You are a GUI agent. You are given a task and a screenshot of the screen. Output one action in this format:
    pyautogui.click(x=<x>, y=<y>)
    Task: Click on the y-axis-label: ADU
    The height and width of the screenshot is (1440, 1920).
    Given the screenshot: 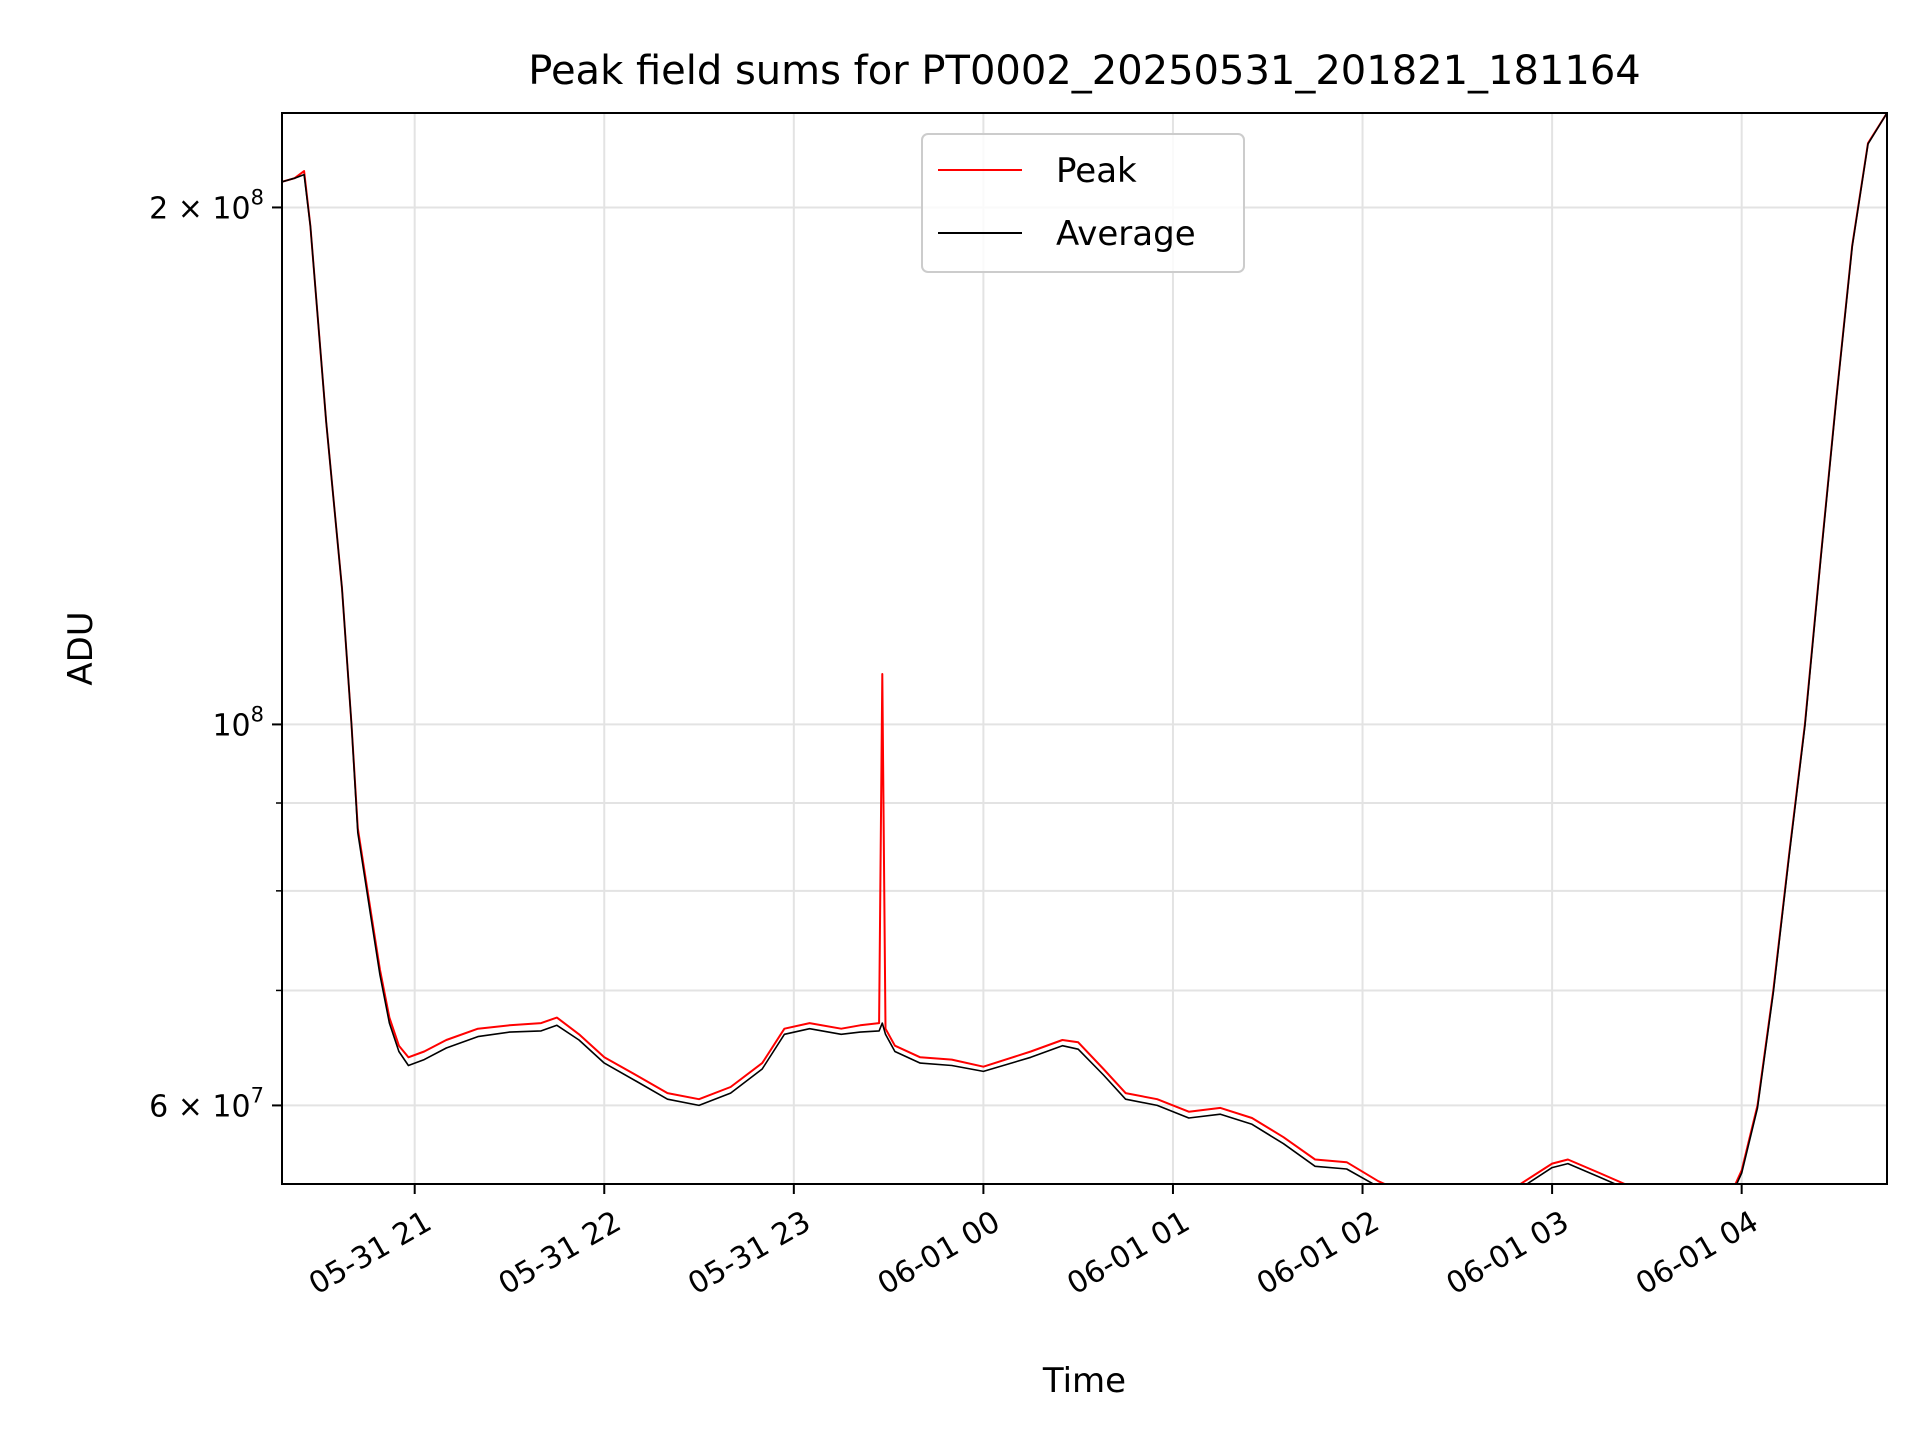 What is the action you would take?
    pyautogui.click(x=81, y=648)
    